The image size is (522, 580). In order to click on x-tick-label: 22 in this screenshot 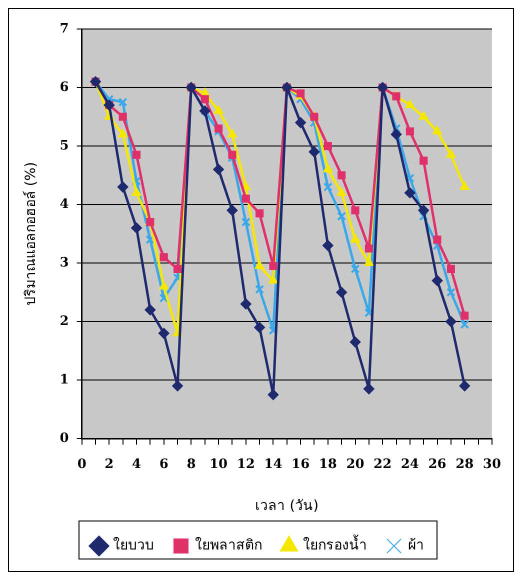, I will do `click(383, 464)`.